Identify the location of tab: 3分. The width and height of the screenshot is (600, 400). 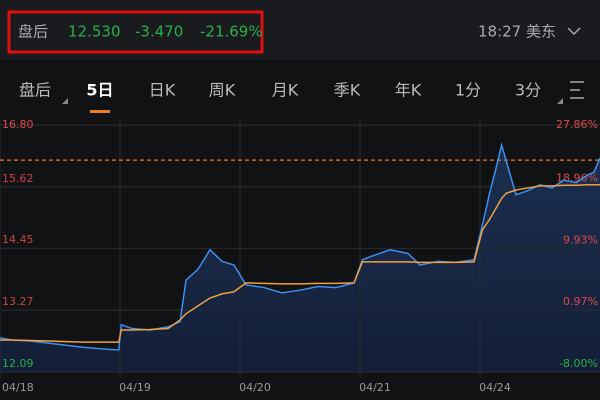
(528, 90).